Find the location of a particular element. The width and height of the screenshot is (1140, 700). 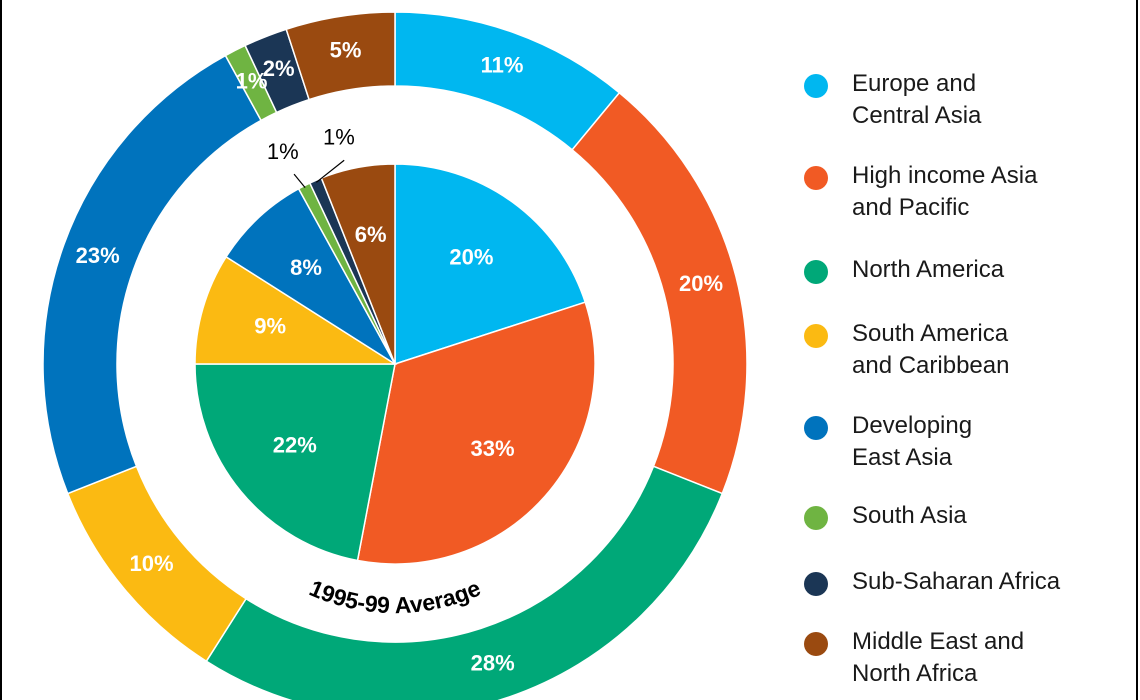

legend-label-line: Sub-Saharan Africa is located at coordinates (956, 581).